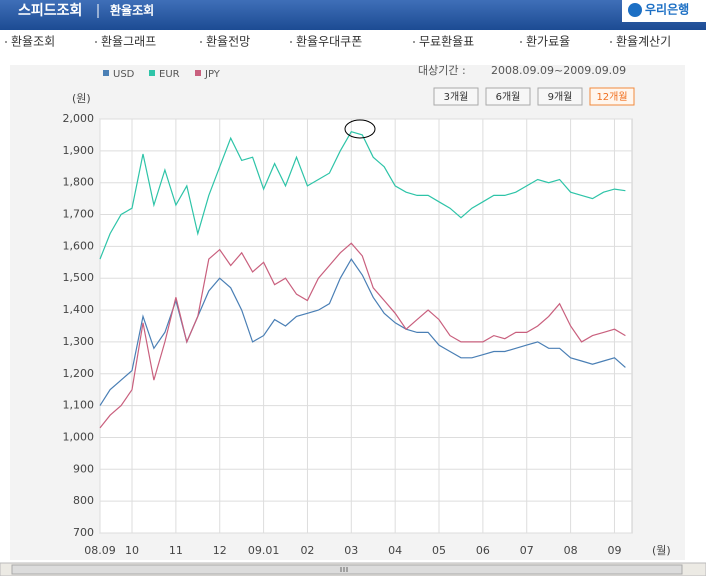  I want to click on period-value: 2008.09.09~2009.09.09, so click(558, 70).